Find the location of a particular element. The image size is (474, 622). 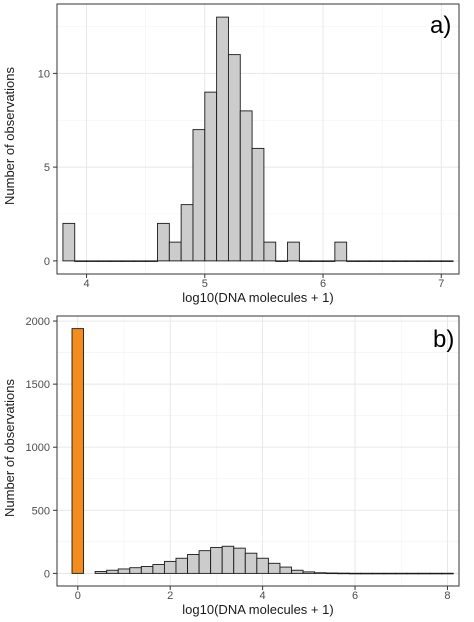

panel-a-y-axis-title: Number of observations is located at coordinates (9, 135).